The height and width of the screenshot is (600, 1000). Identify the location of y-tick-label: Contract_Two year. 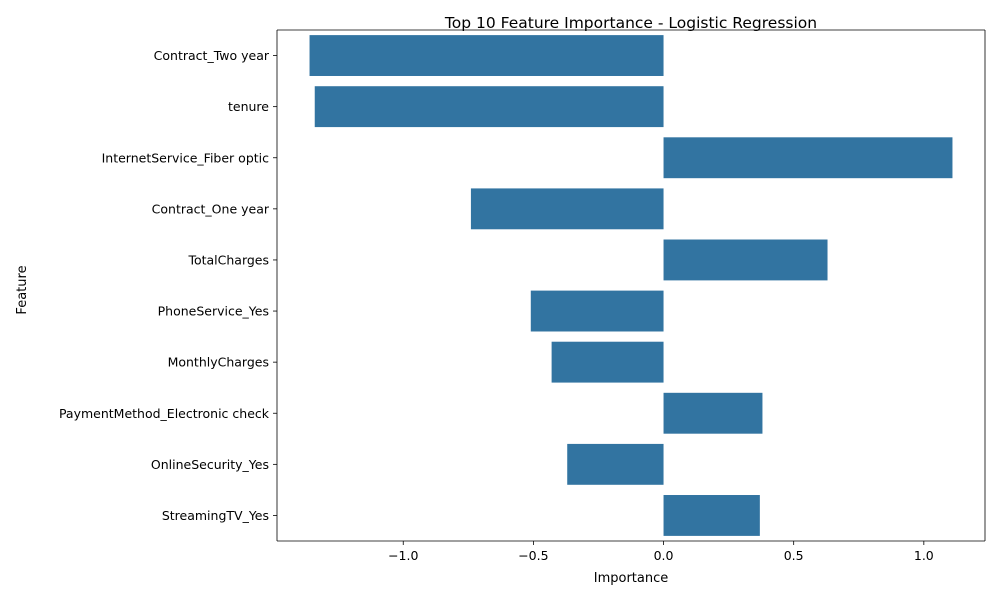
(212, 55).